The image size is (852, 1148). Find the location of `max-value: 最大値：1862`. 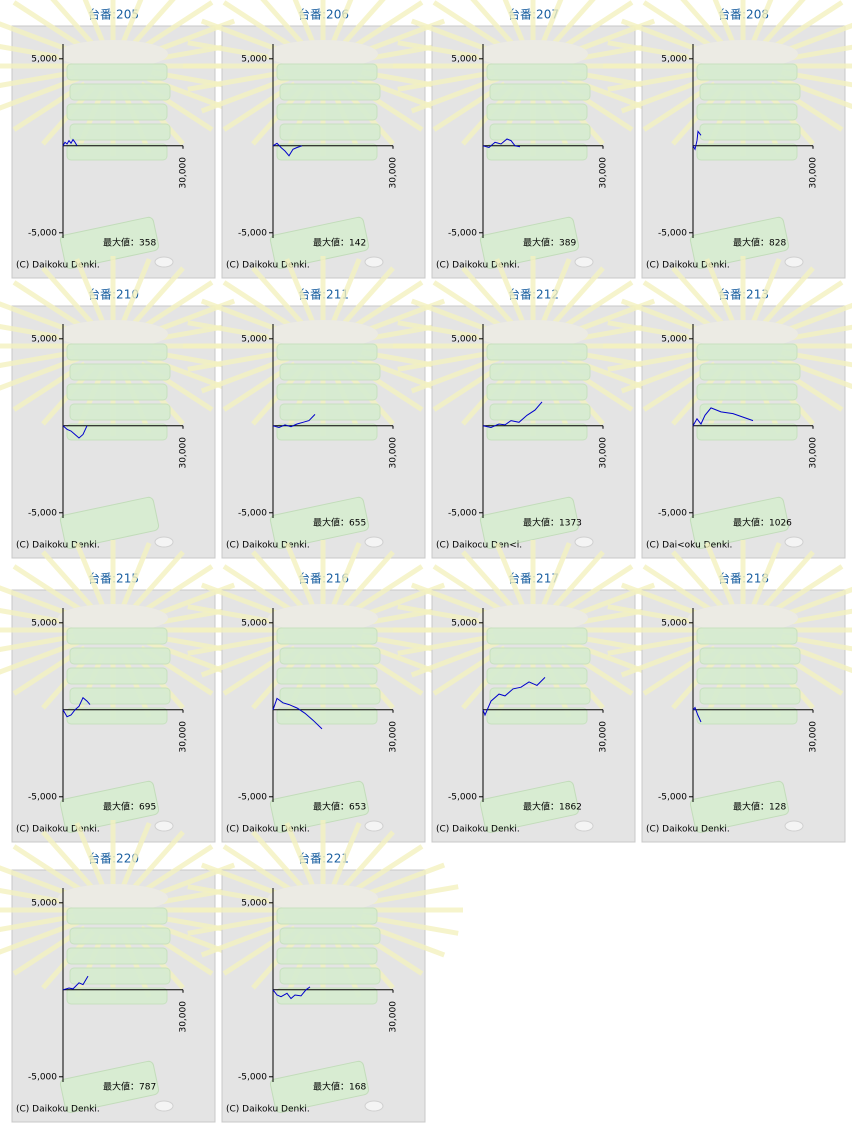

max-value: 最大値：1862 is located at coordinates (552, 807).